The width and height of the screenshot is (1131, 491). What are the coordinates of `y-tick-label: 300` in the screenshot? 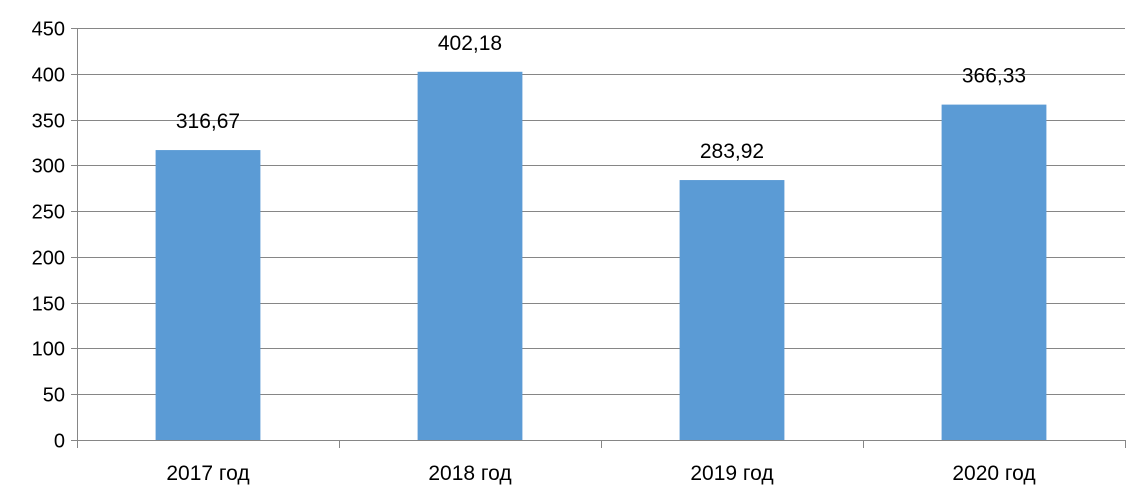 It's located at (48, 167).